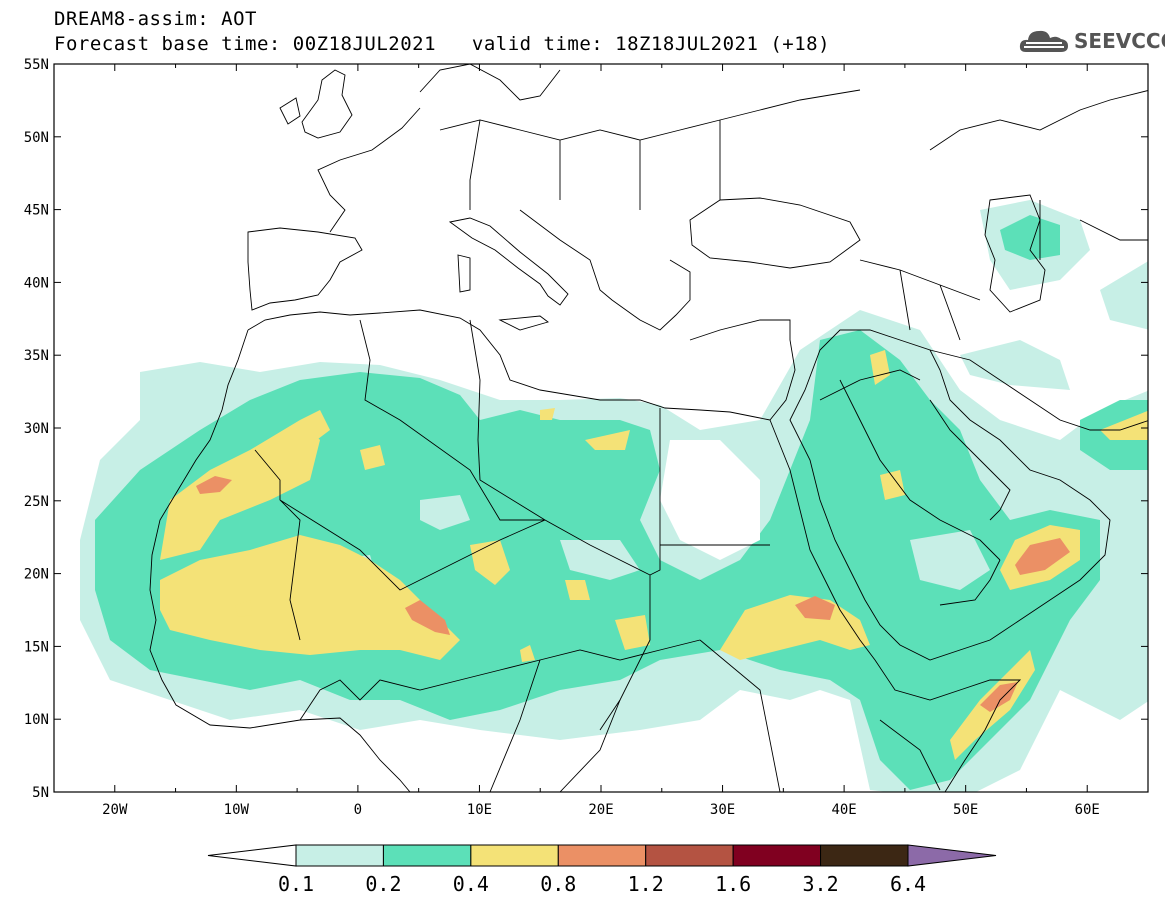 This screenshot has width=1165, height=905. What do you see at coordinates (952, 855) in the screenshot?
I see `colorbar-over-triangle` at bounding box center [952, 855].